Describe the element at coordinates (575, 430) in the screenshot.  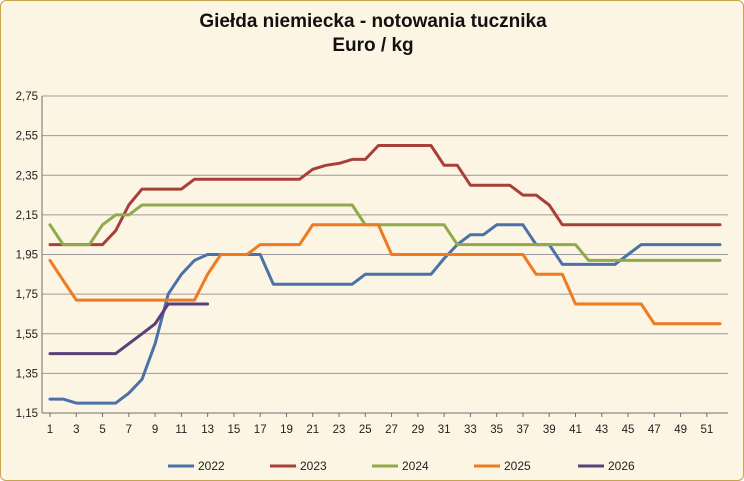
I see `x-tick-label: 41` at that location.